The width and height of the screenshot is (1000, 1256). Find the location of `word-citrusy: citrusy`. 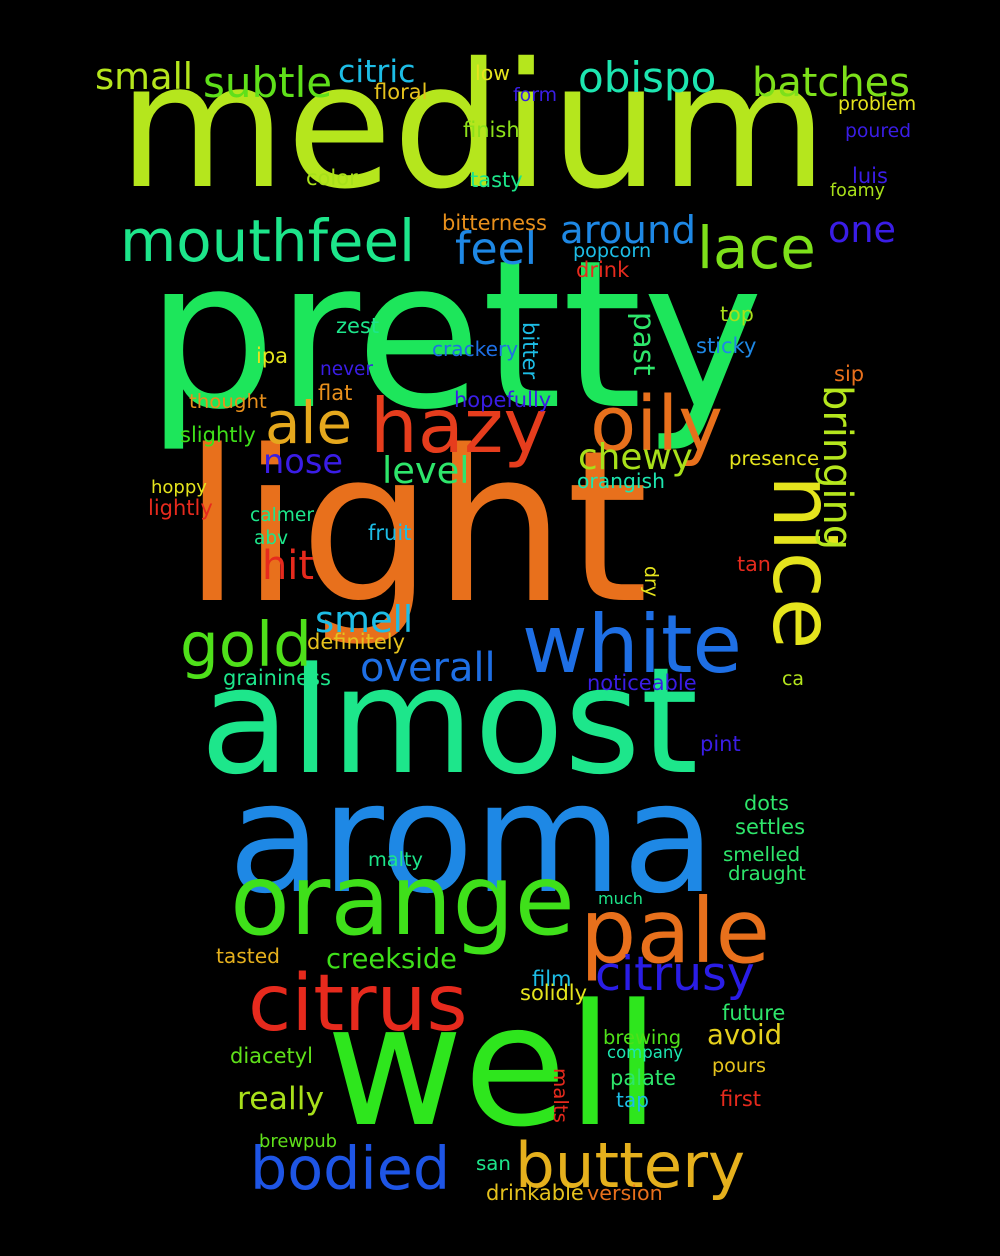

word-citrusy: citrusy is located at coordinates (675, 975).